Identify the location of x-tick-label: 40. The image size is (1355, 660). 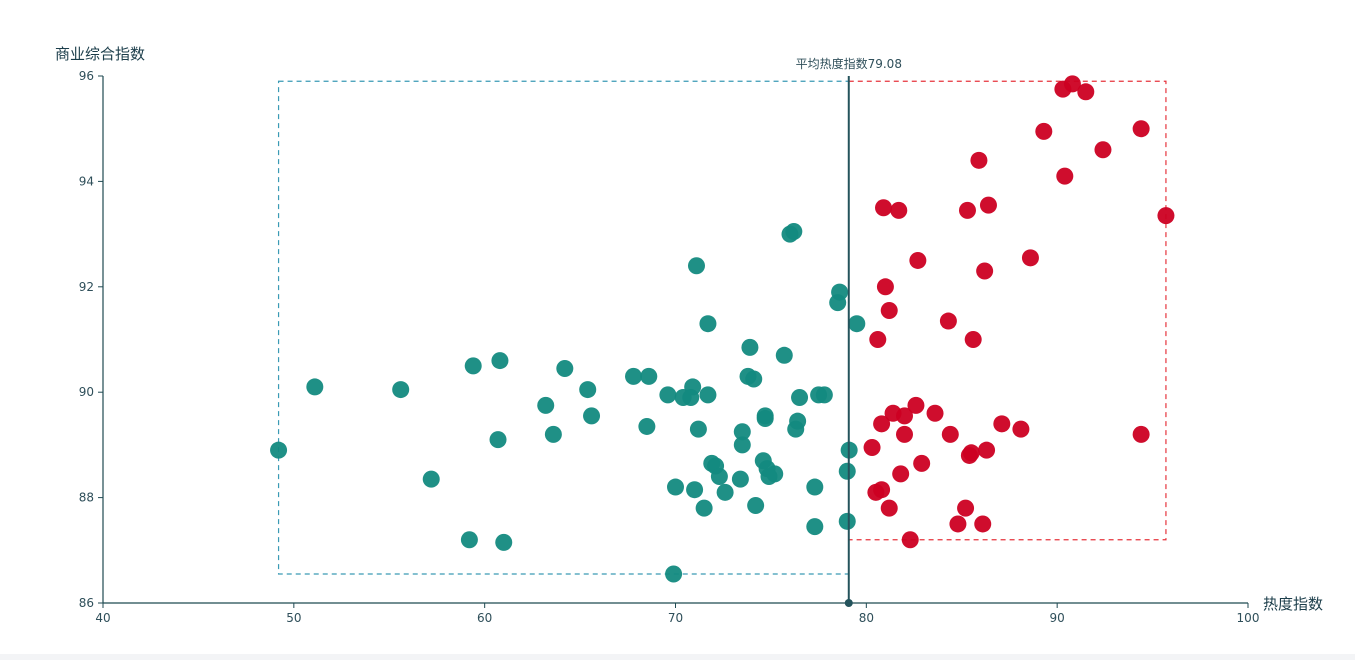
(102, 618).